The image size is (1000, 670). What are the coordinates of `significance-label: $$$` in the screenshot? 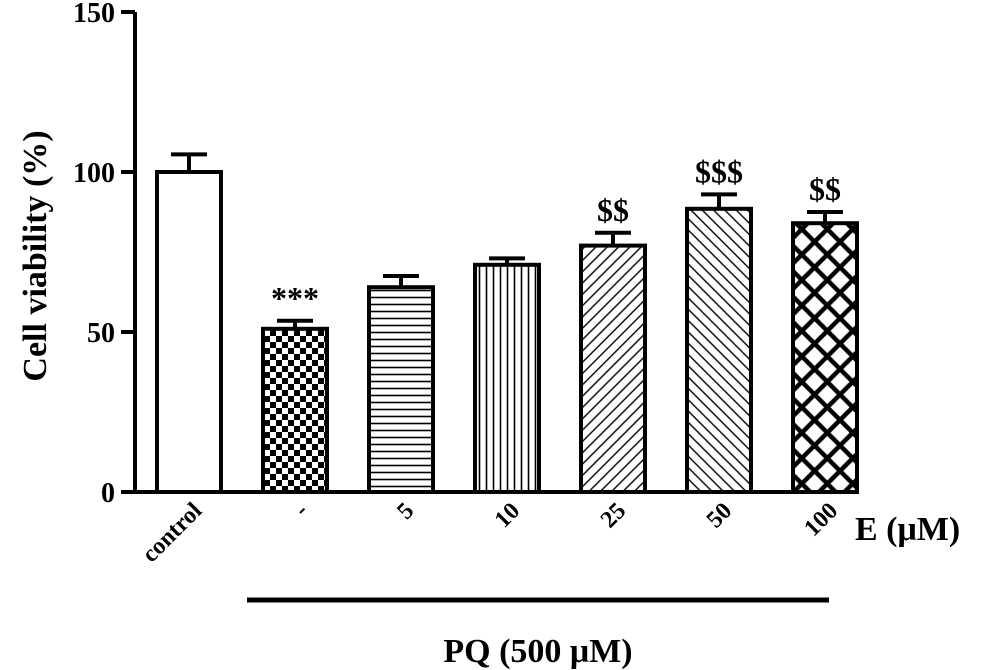 It's located at (719, 171).